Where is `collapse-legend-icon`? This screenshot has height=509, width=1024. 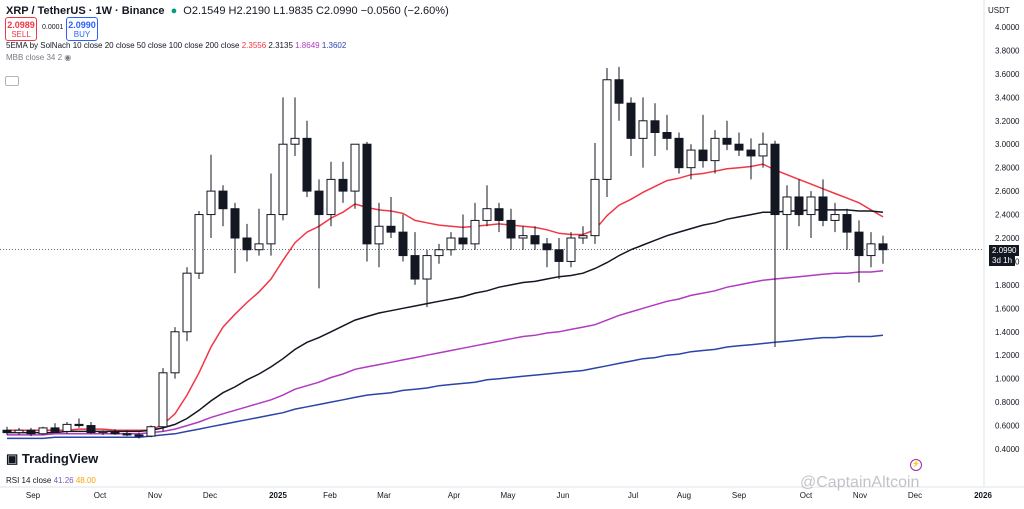
collapse-legend-icon is located at coordinates (12, 81).